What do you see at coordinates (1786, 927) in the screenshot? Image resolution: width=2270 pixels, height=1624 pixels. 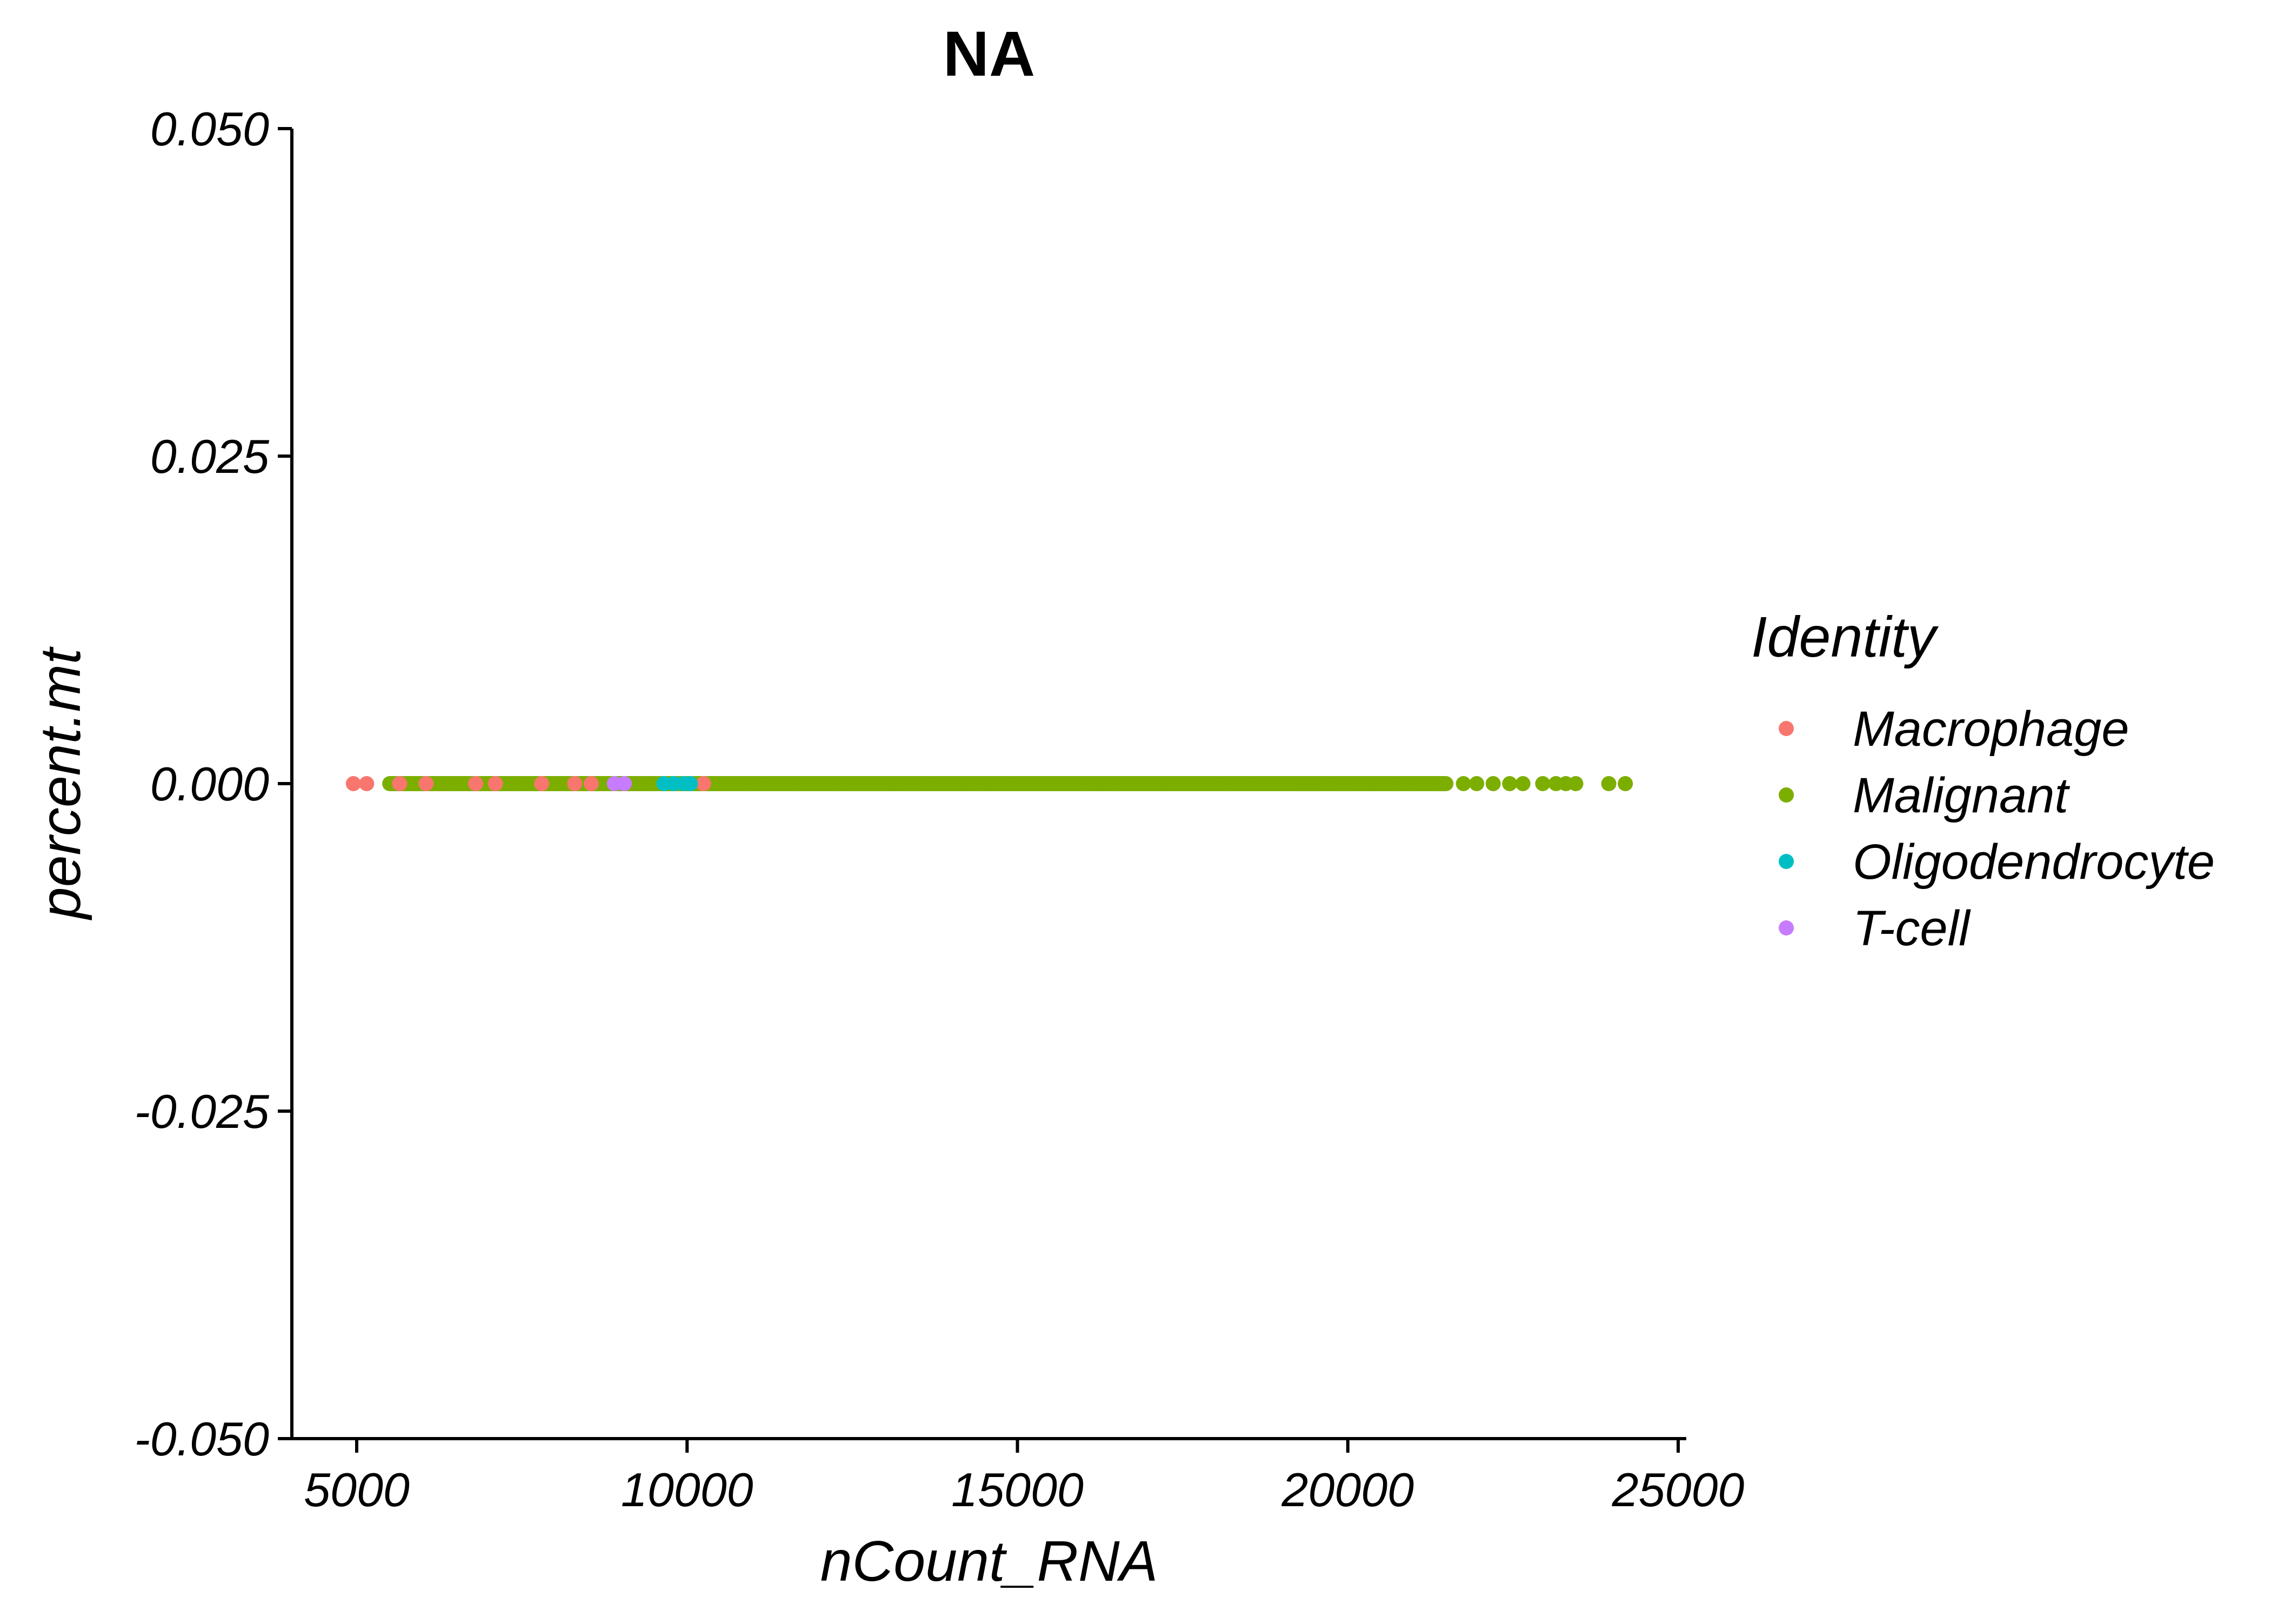 I see `legend-key-t-cell` at bounding box center [1786, 927].